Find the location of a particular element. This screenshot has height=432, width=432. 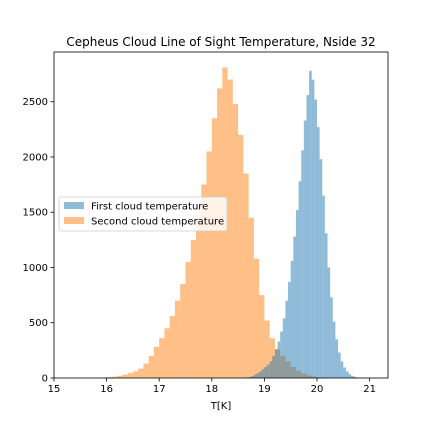

legend-swatch-first-cloud is located at coordinates (74, 205).